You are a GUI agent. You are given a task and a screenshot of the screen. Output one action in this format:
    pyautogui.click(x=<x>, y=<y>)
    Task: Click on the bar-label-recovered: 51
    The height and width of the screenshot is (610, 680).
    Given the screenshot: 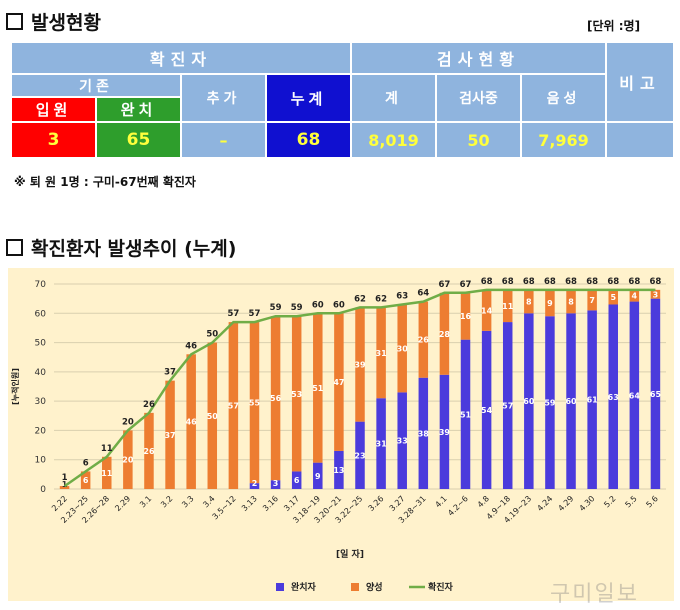 What is the action you would take?
    pyautogui.click(x=466, y=414)
    